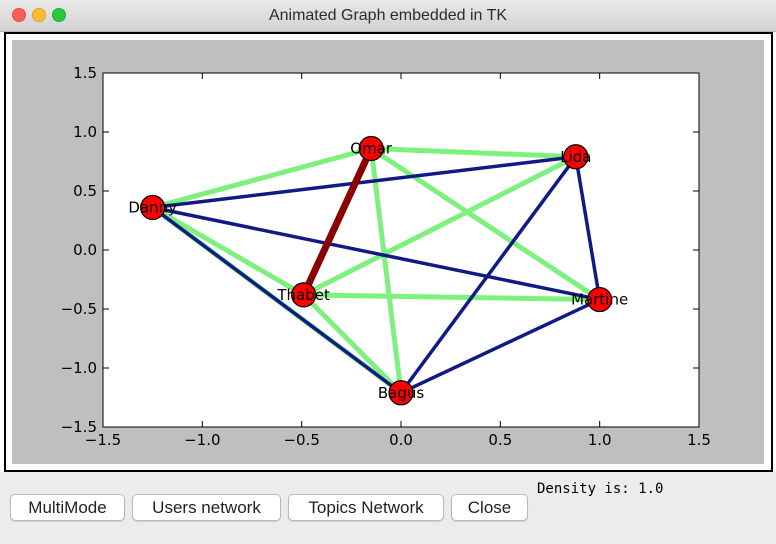 This screenshot has width=776, height=544. Describe the element at coordinates (337, 222) in the screenshot. I see `edge-omar-thabet` at that location.